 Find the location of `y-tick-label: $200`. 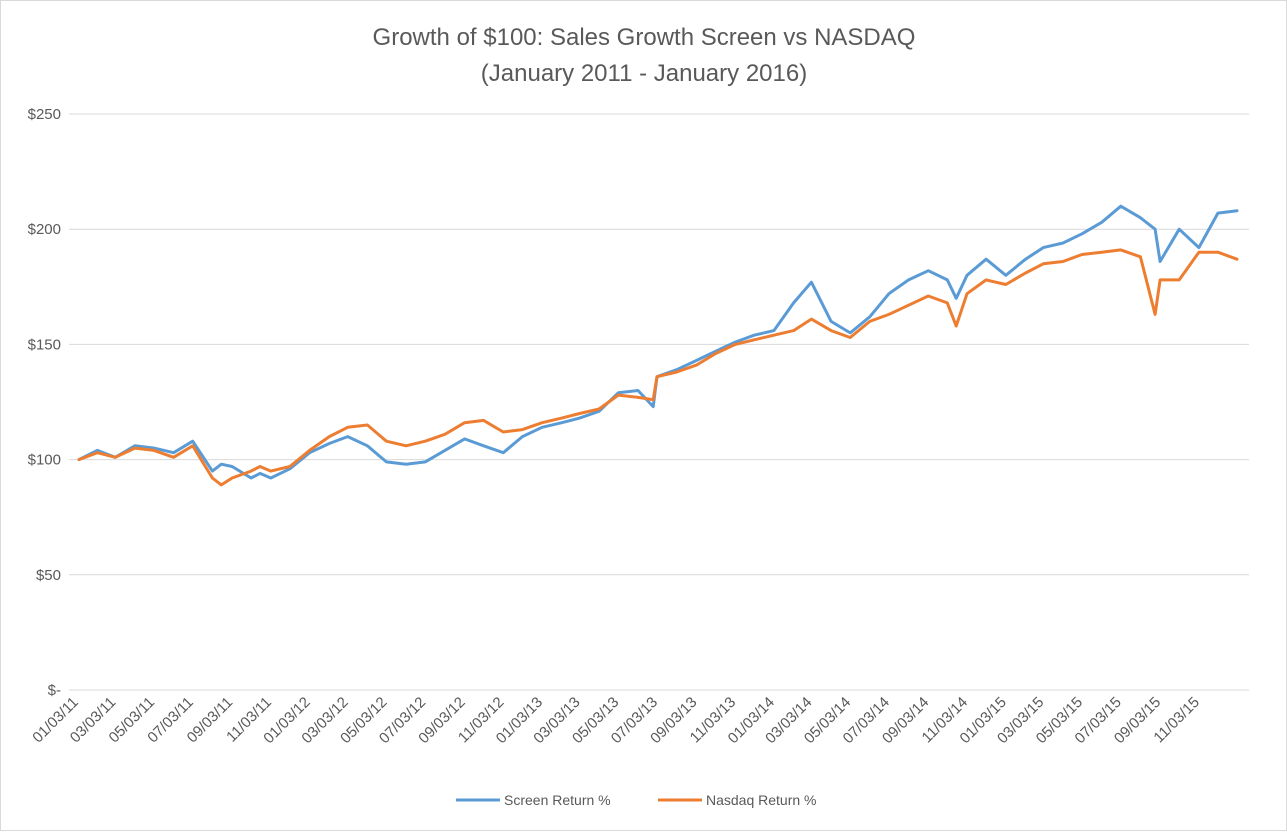

y-tick-label: $200 is located at coordinates (44, 229).